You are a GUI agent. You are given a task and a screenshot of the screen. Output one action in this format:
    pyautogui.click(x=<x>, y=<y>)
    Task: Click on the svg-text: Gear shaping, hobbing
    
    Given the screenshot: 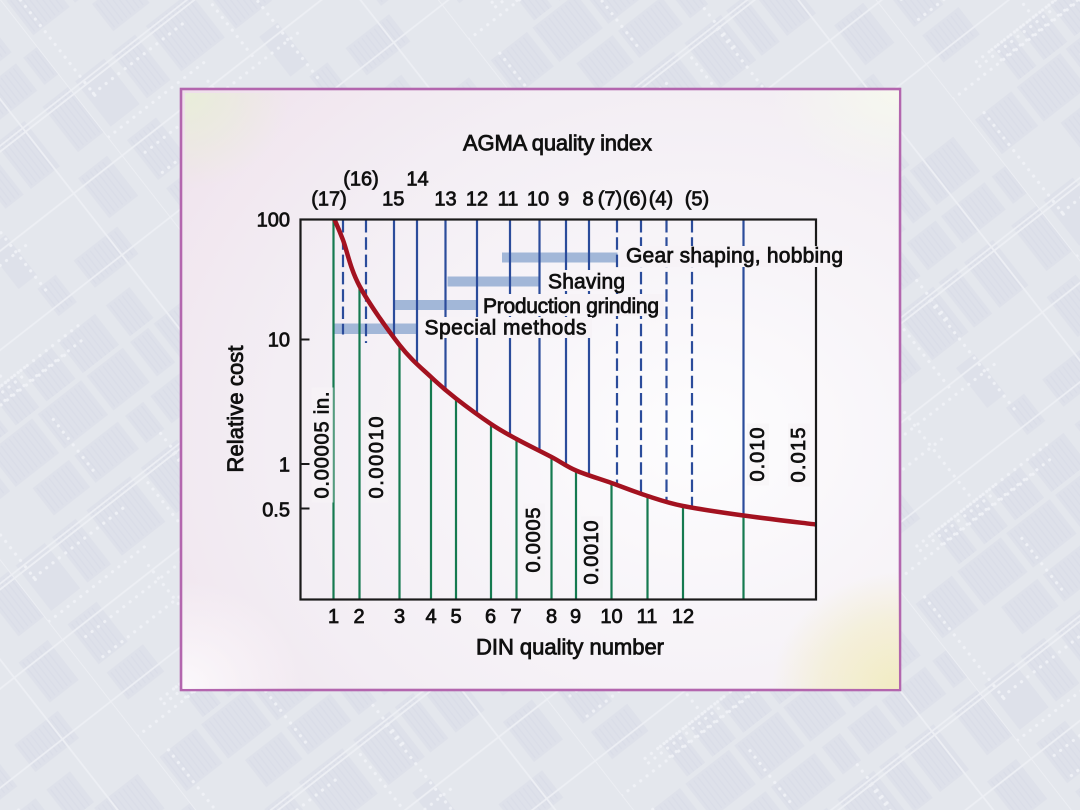 What is the action you would take?
    pyautogui.click(x=734, y=256)
    